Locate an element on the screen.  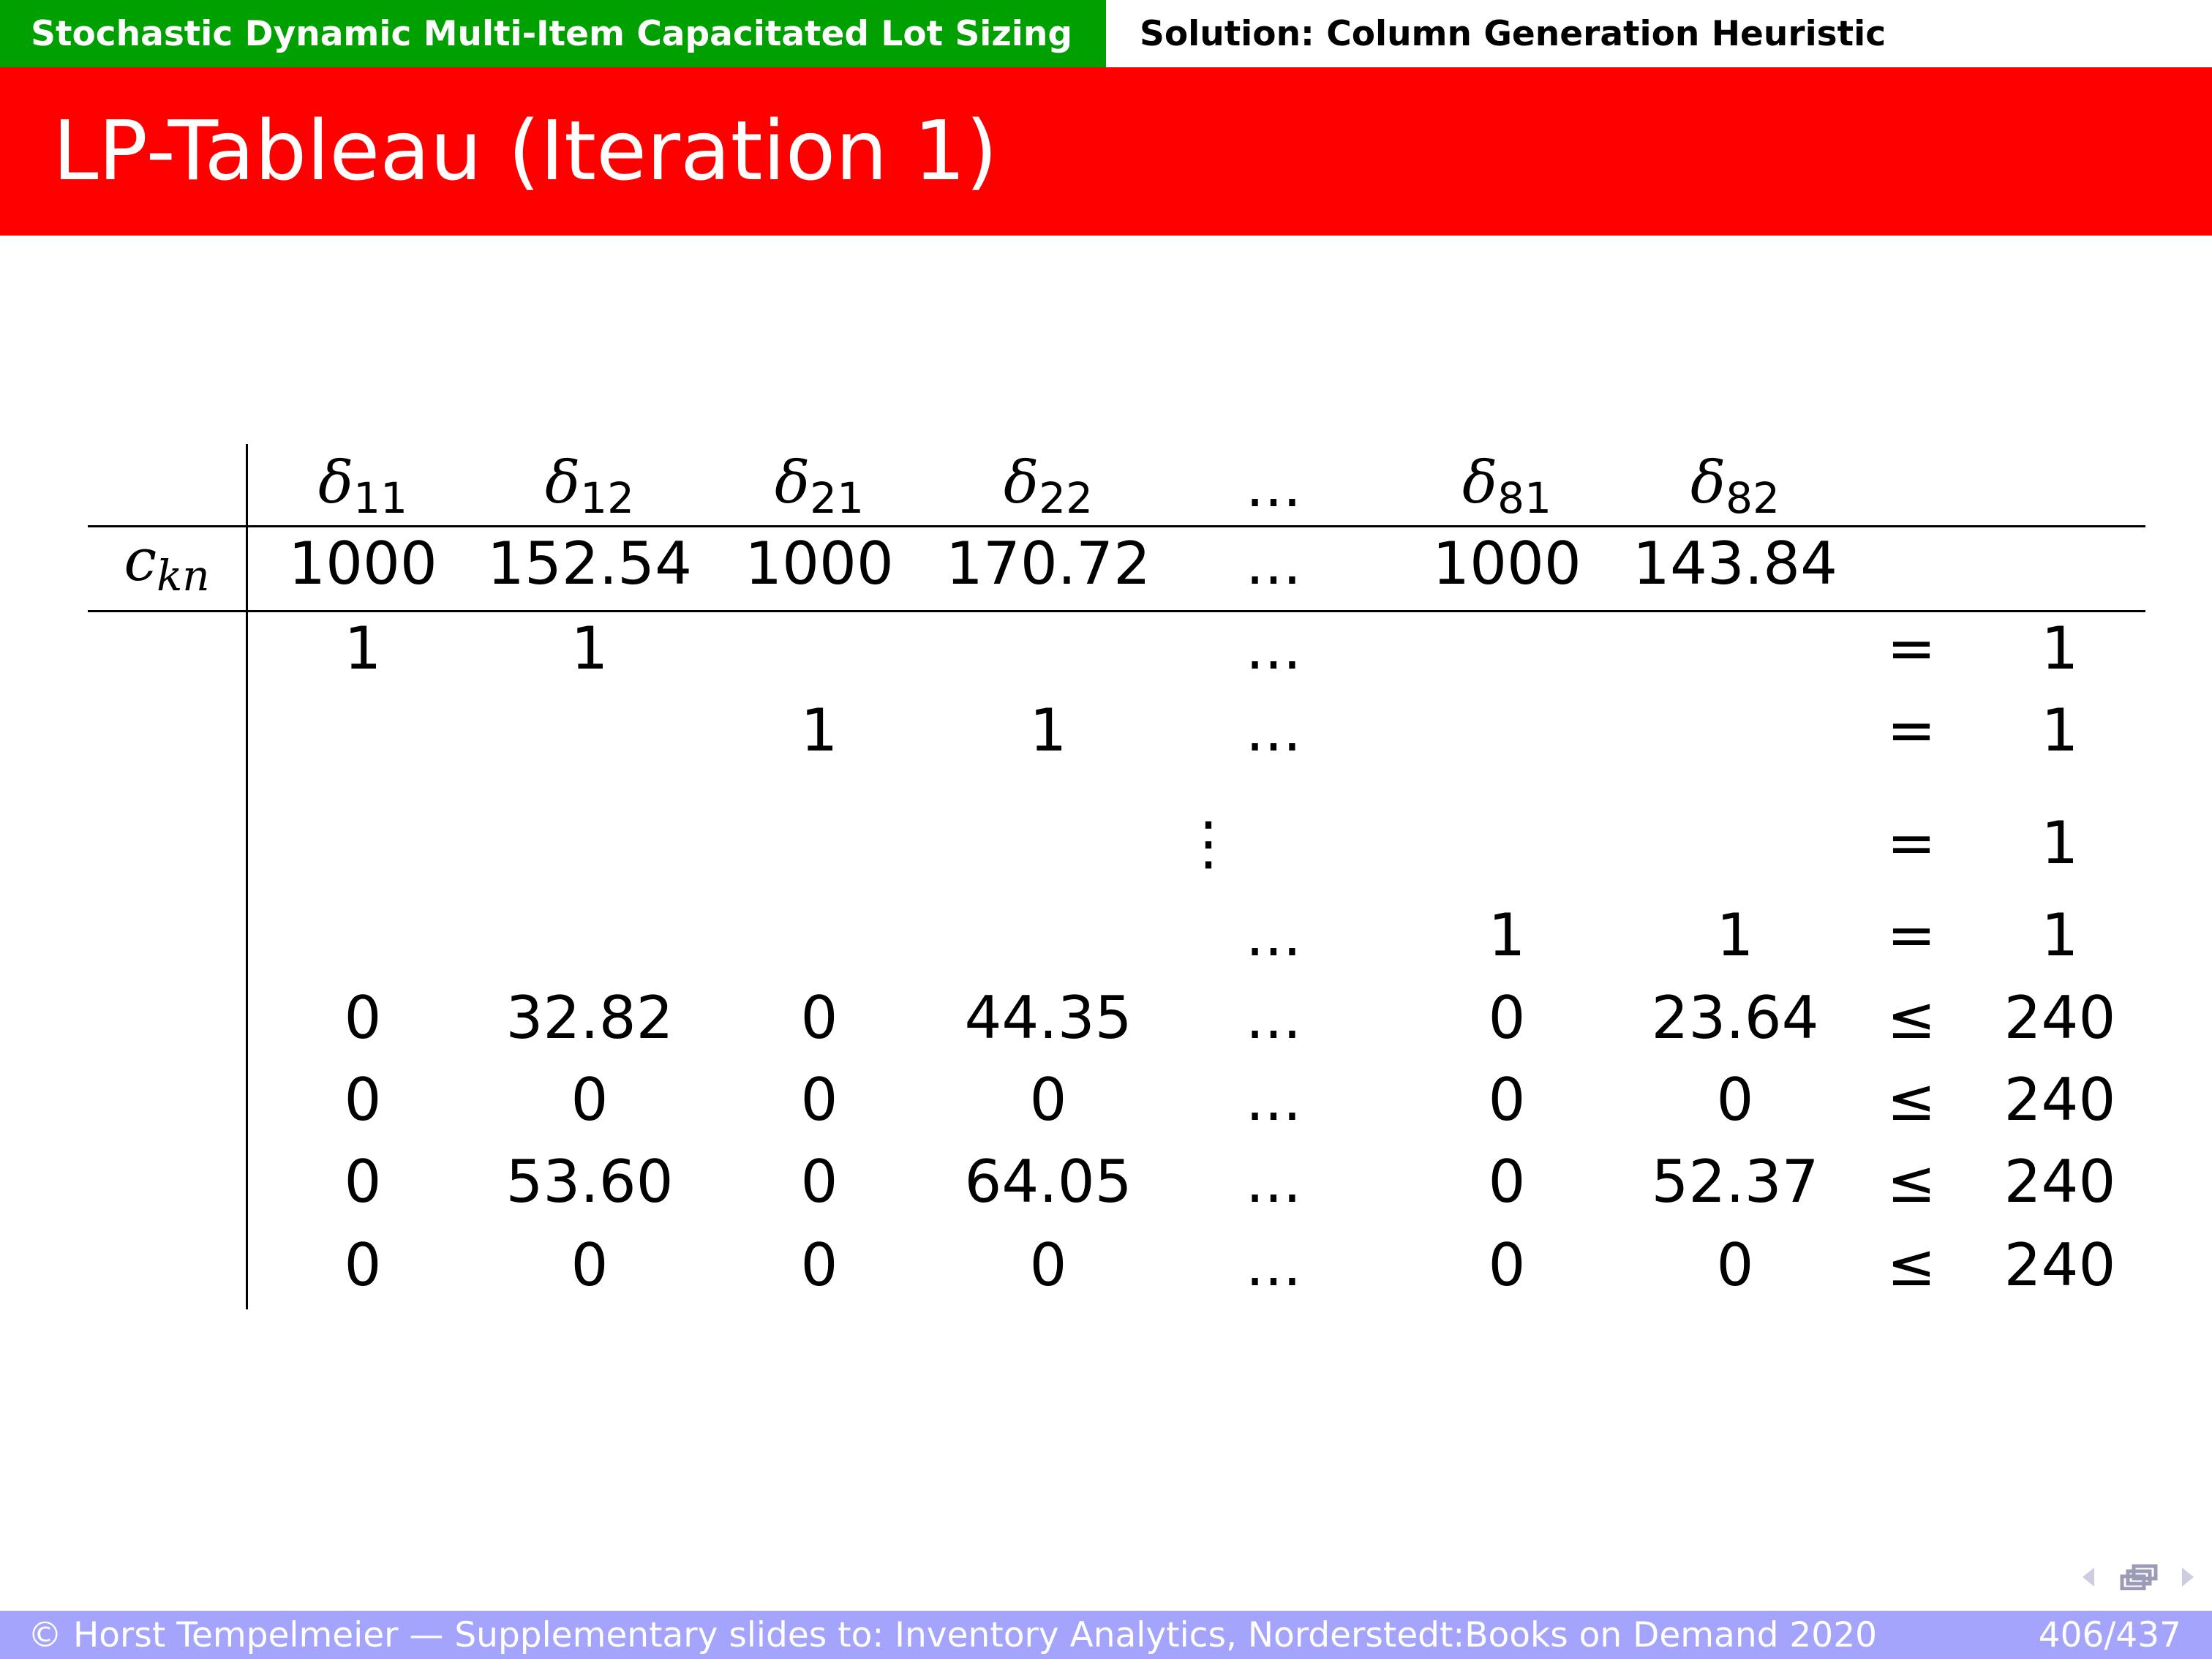
subsection-title-text: Solution: Column Generation Heuristic is located at coordinates (1513, 33).